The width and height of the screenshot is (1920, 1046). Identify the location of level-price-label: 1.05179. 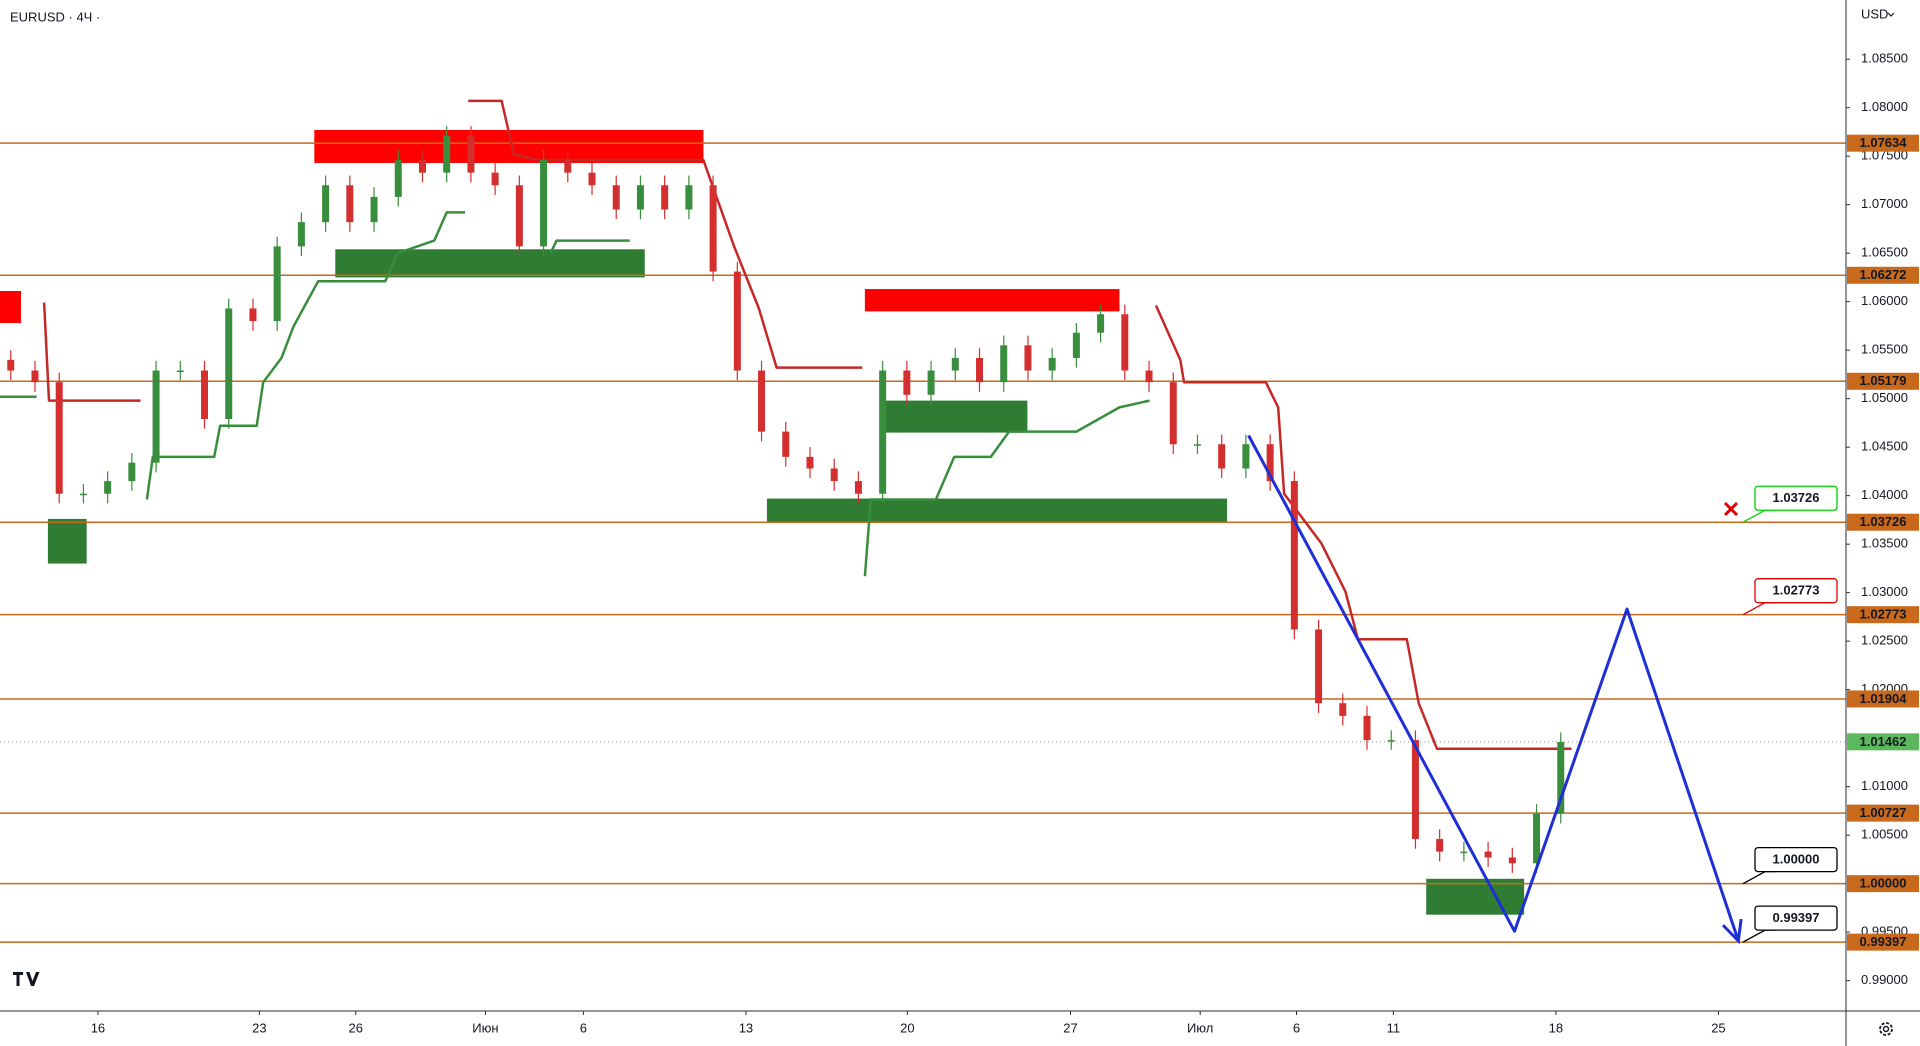
(1883, 380).